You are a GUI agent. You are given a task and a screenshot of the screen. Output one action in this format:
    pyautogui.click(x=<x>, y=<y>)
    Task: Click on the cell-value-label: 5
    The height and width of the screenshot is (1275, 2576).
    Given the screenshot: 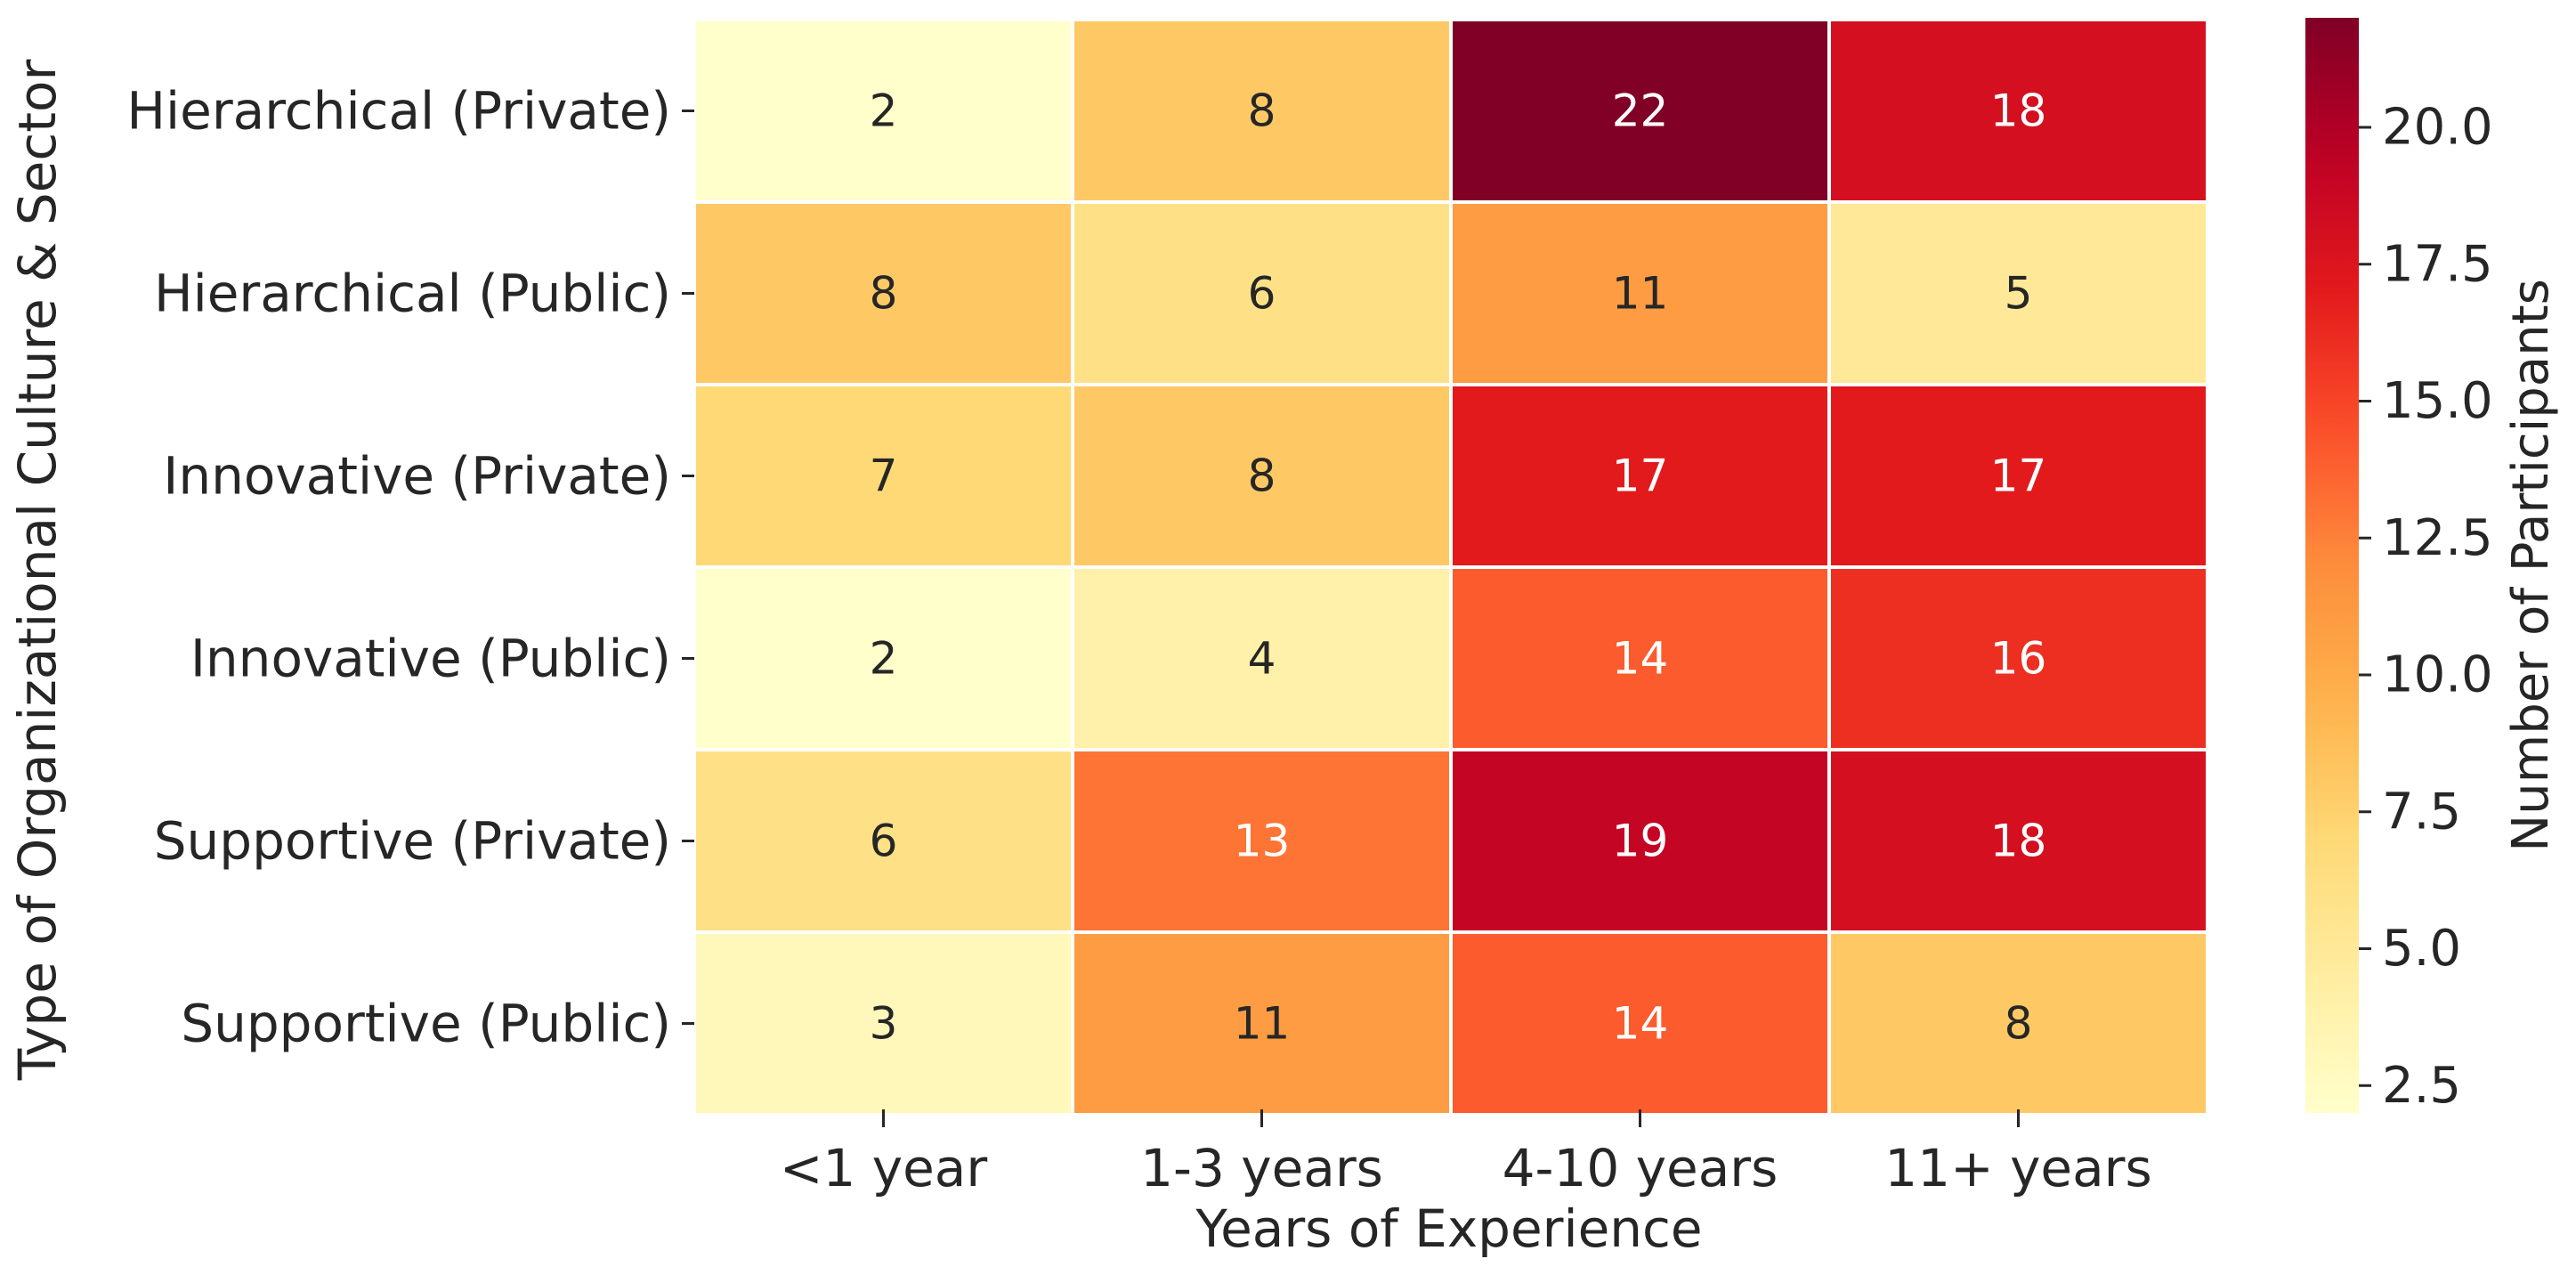 What is the action you would take?
    pyautogui.click(x=2019, y=294)
    